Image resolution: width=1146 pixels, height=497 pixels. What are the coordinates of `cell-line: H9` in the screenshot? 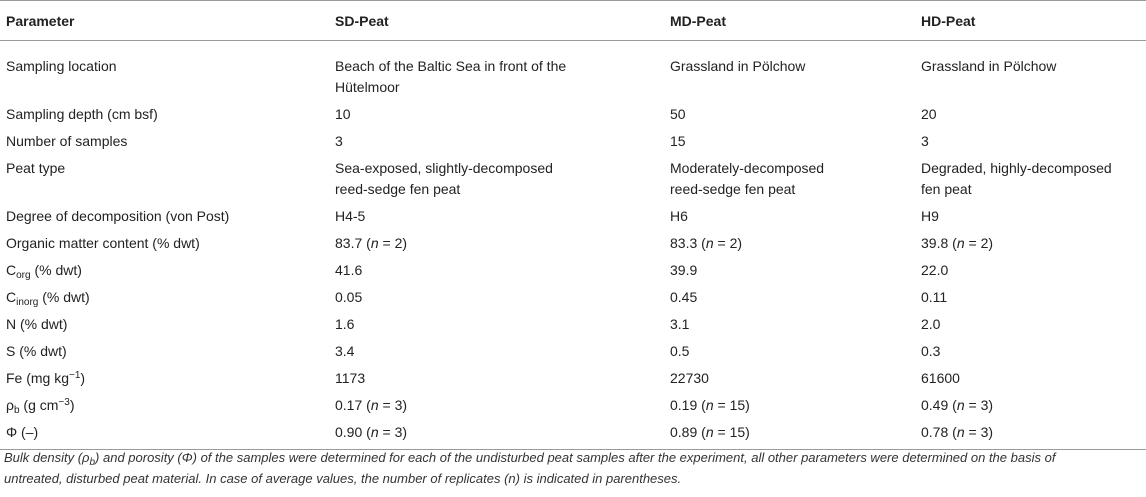 It's located at (930, 216).